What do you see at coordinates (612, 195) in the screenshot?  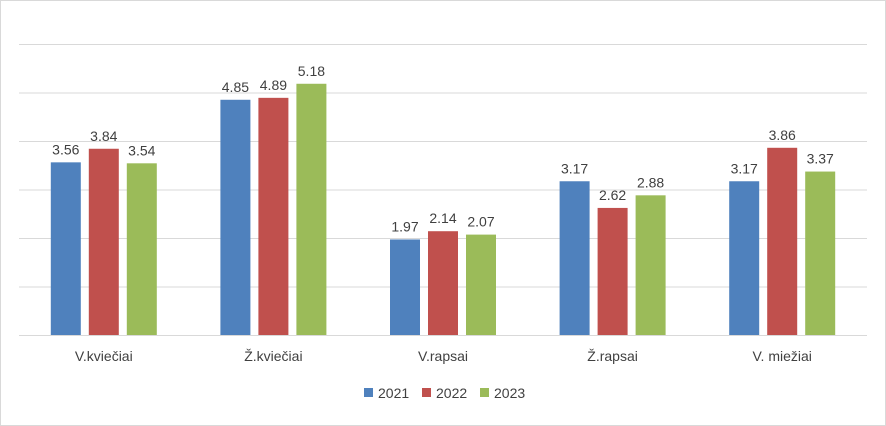 I see `value-label: 2.62` at bounding box center [612, 195].